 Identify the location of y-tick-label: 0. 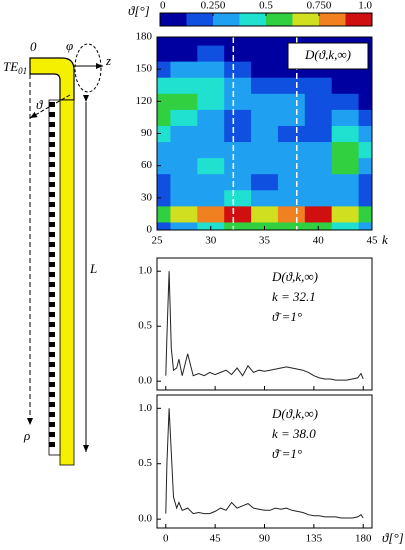
(150, 230).